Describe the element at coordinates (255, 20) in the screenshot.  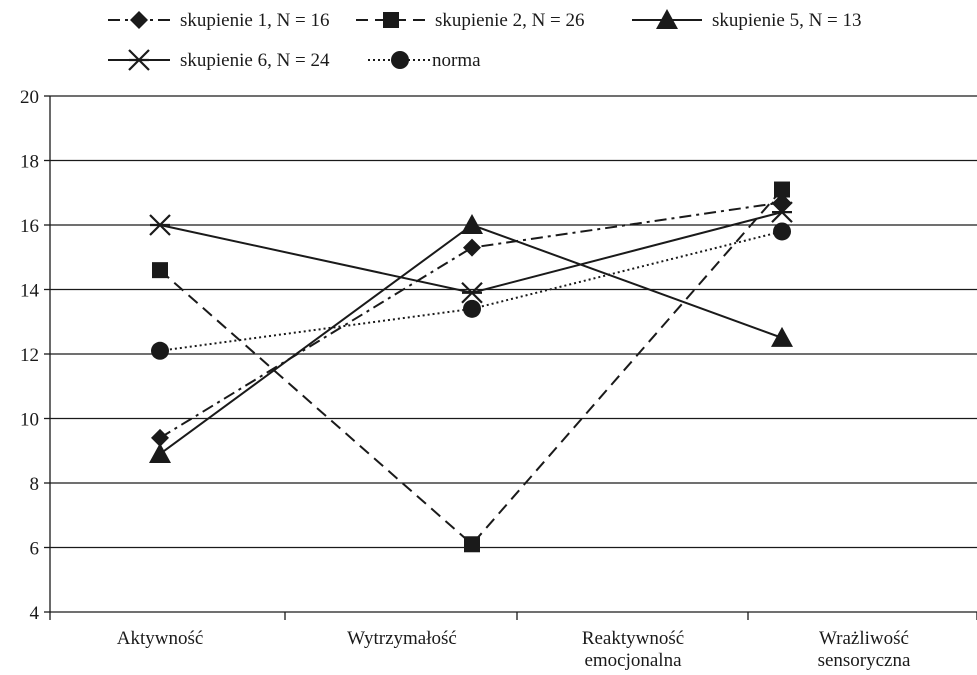
I see `legend-label: skupienie 1, N = 16` at that location.